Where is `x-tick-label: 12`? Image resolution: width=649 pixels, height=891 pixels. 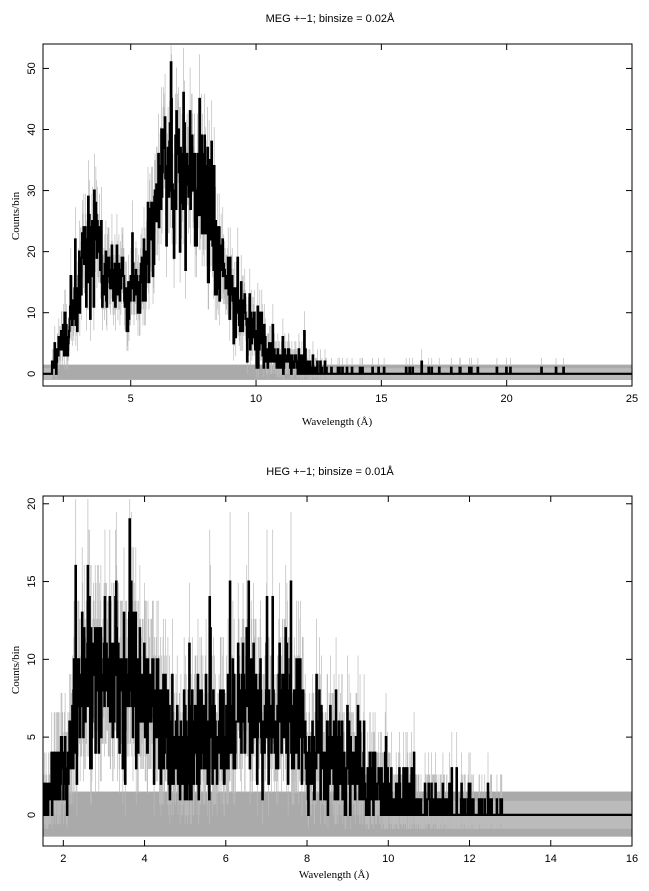
x-tick-label: 12 is located at coordinates (469, 859).